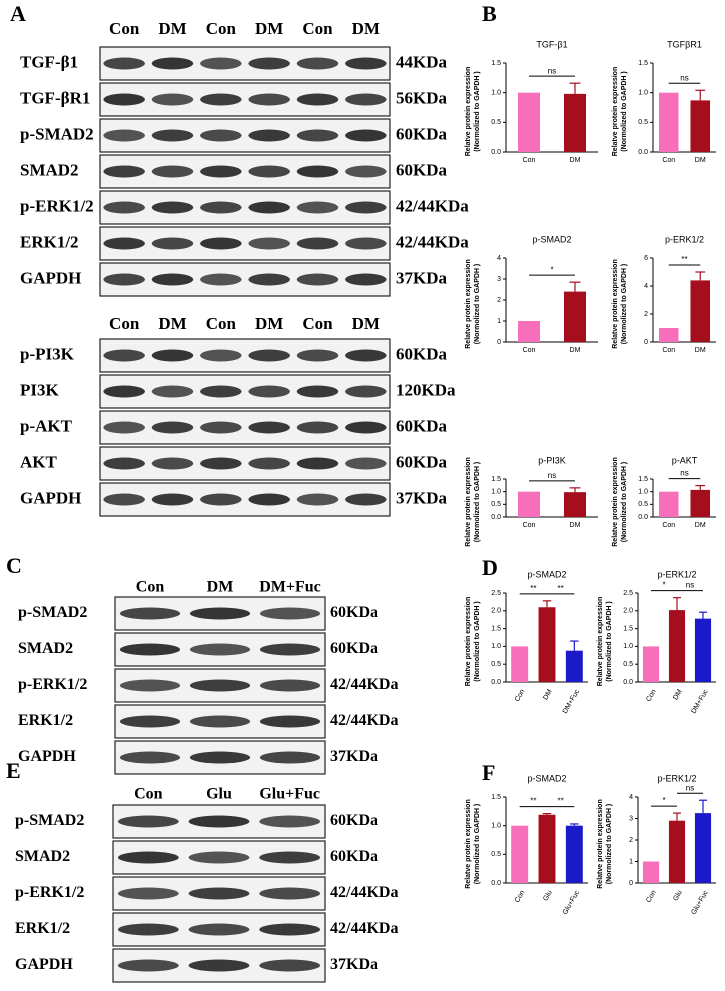 The height and width of the screenshot is (991, 725). Describe the element at coordinates (219, 794) in the screenshot. I see `lane-label: Glu` at that location.